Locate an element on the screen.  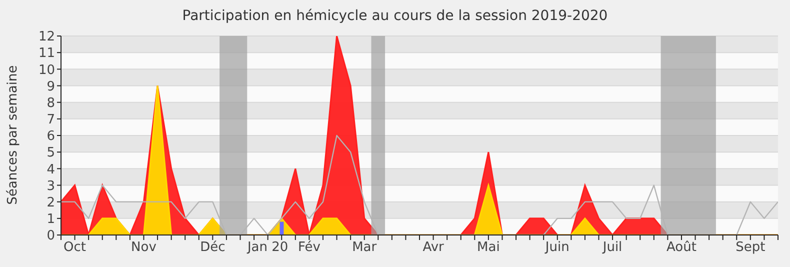
chart-title: Participation en hémicycle au cours de la session 2019-2020 is located at coordinates (395, 16).